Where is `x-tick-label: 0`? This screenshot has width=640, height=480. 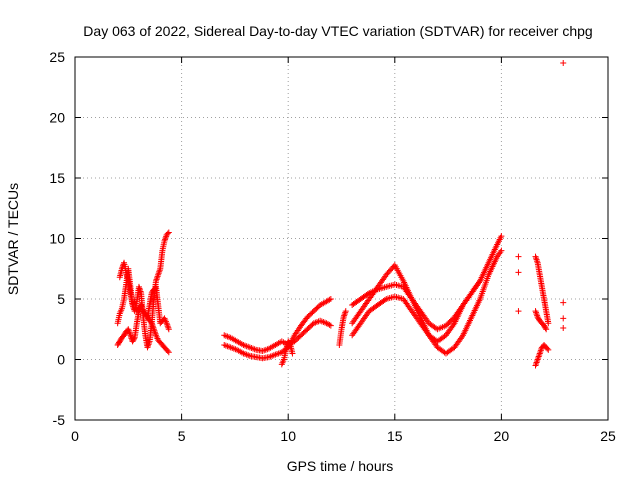
x-tick-label: 0 is located at coordinates (75, 436).